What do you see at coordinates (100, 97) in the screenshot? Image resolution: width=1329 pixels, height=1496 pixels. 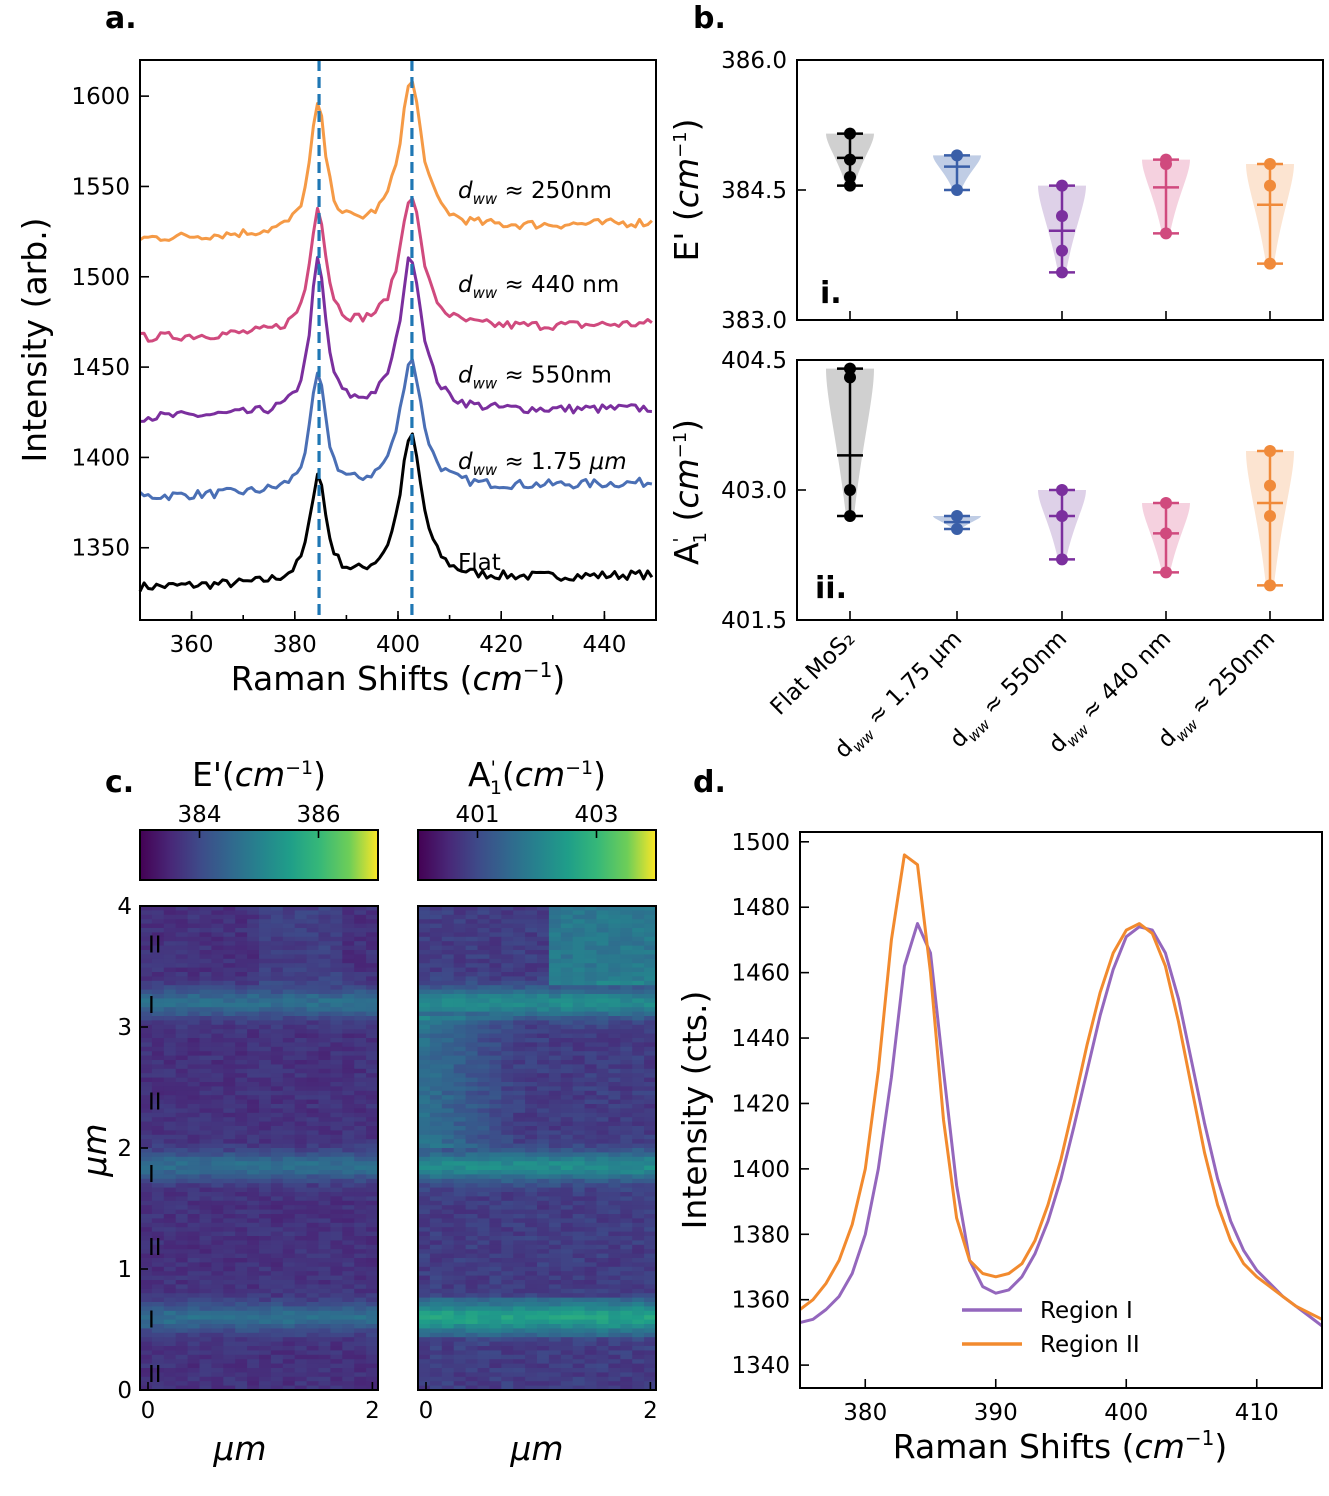 I see `panel-a-ytick-label-5: 1600` at bounding box center [100, 97].